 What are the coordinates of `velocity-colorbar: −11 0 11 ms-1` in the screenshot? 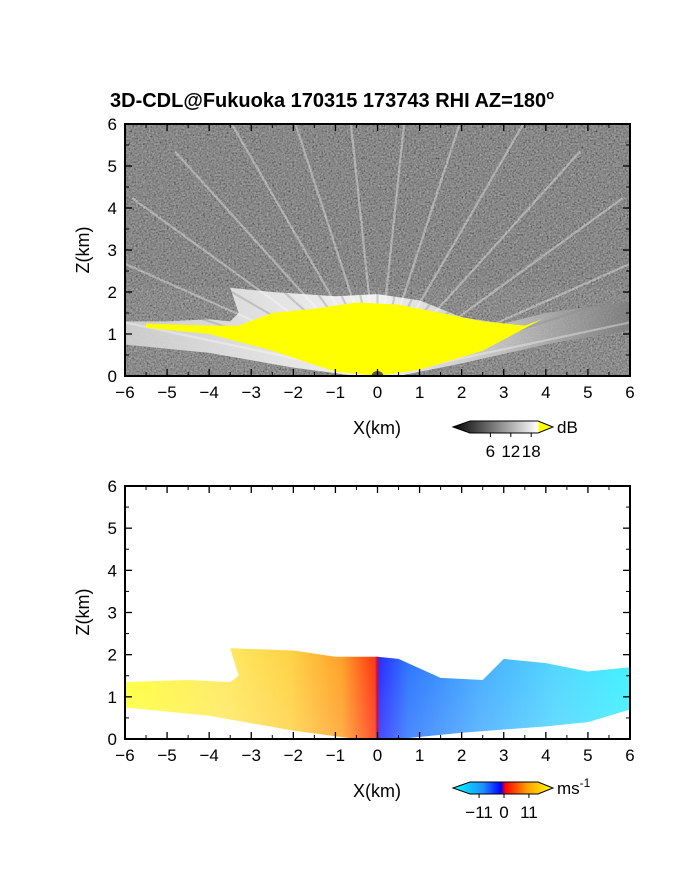 It's located at (521, 799).